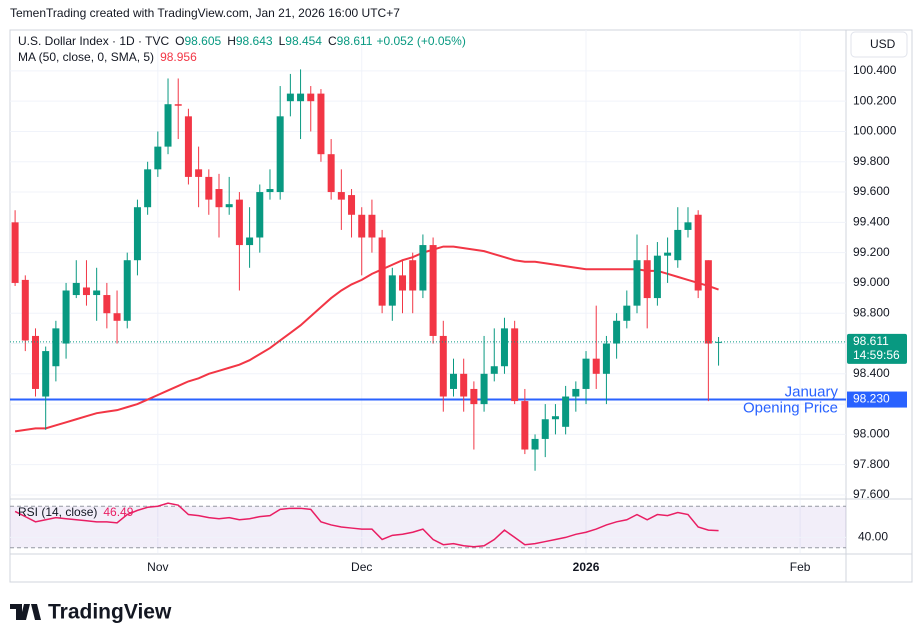 The width and height of the screenshot is (923, 643). I want to click on reference-label: 98.230, so click(871, 399).